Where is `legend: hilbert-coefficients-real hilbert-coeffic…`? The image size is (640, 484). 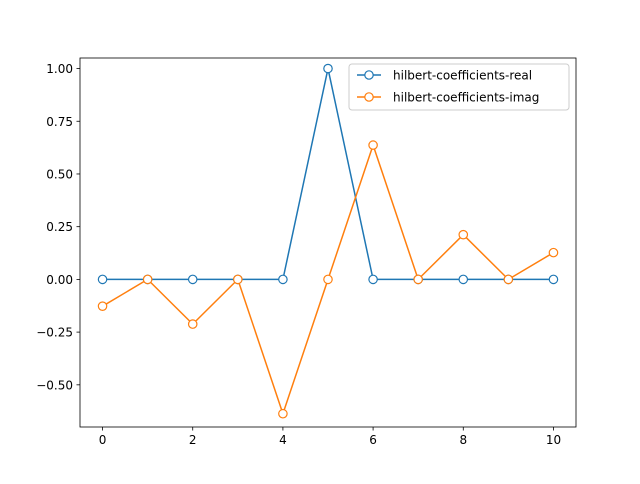
legend: hilbert-coefficients-real hilbert-coeffic… is located at coordinates (459, 87).